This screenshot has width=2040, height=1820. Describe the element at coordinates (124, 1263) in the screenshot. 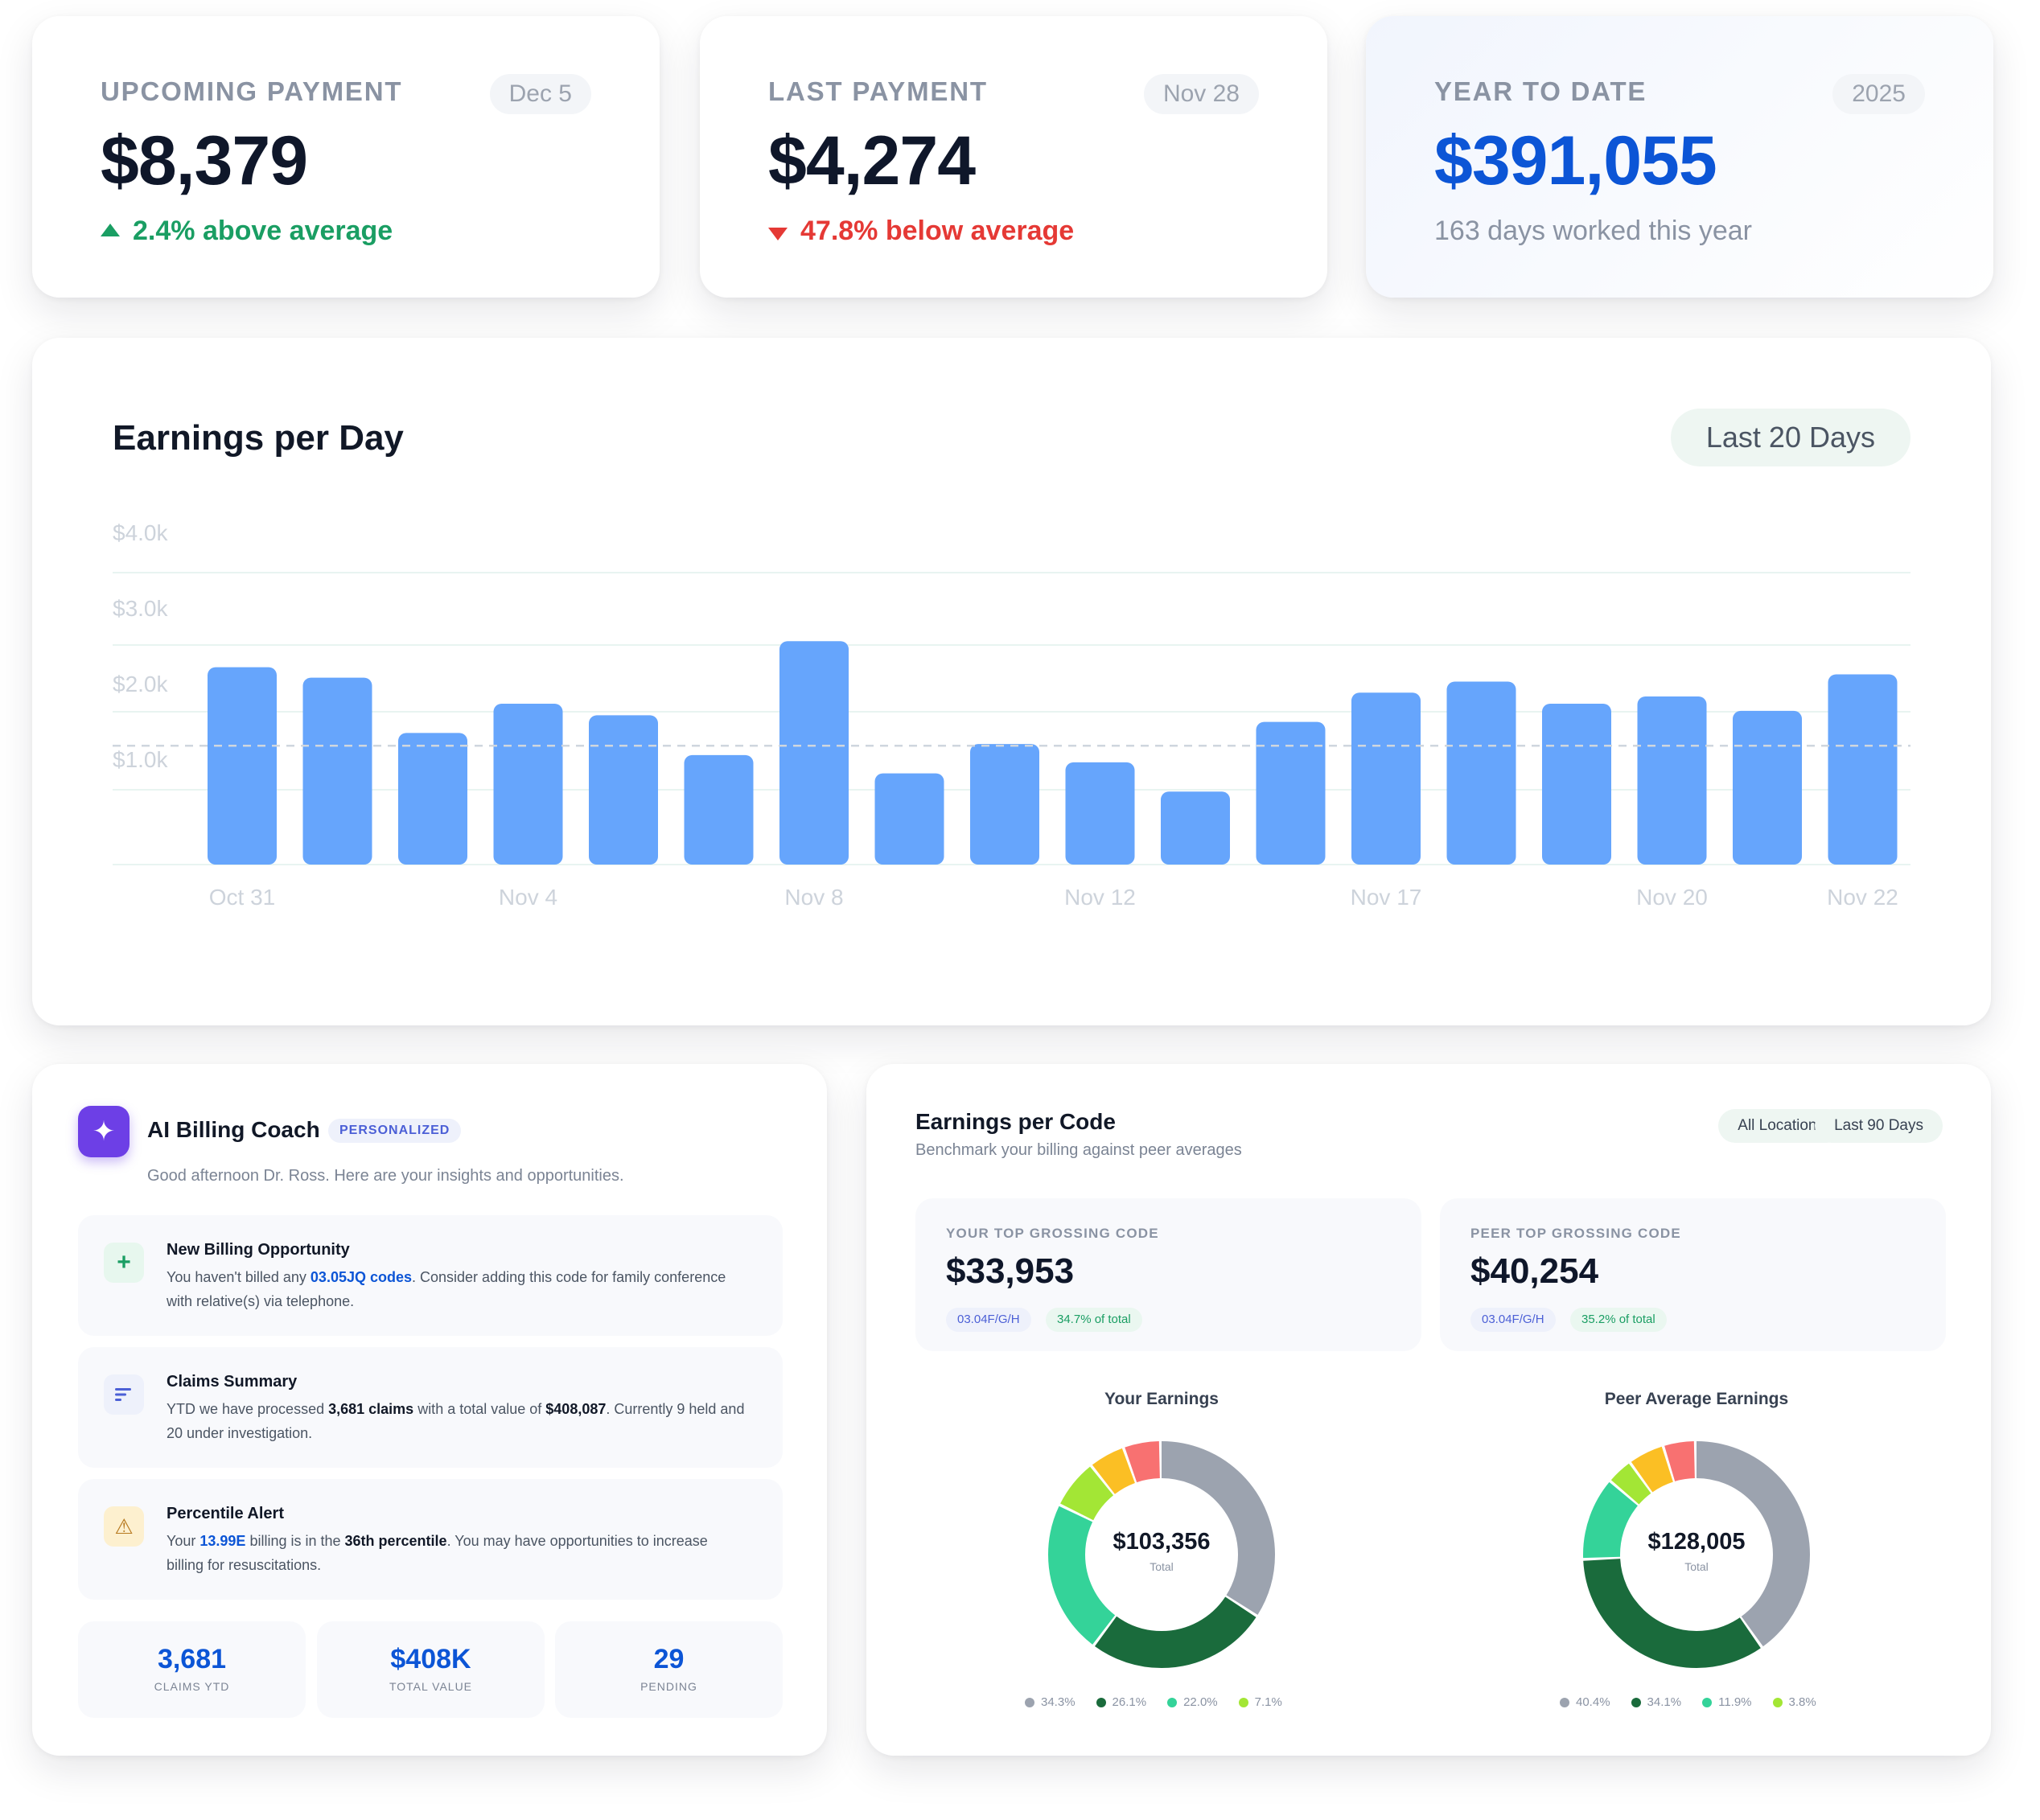

I see `plus-icon: +` at that location.